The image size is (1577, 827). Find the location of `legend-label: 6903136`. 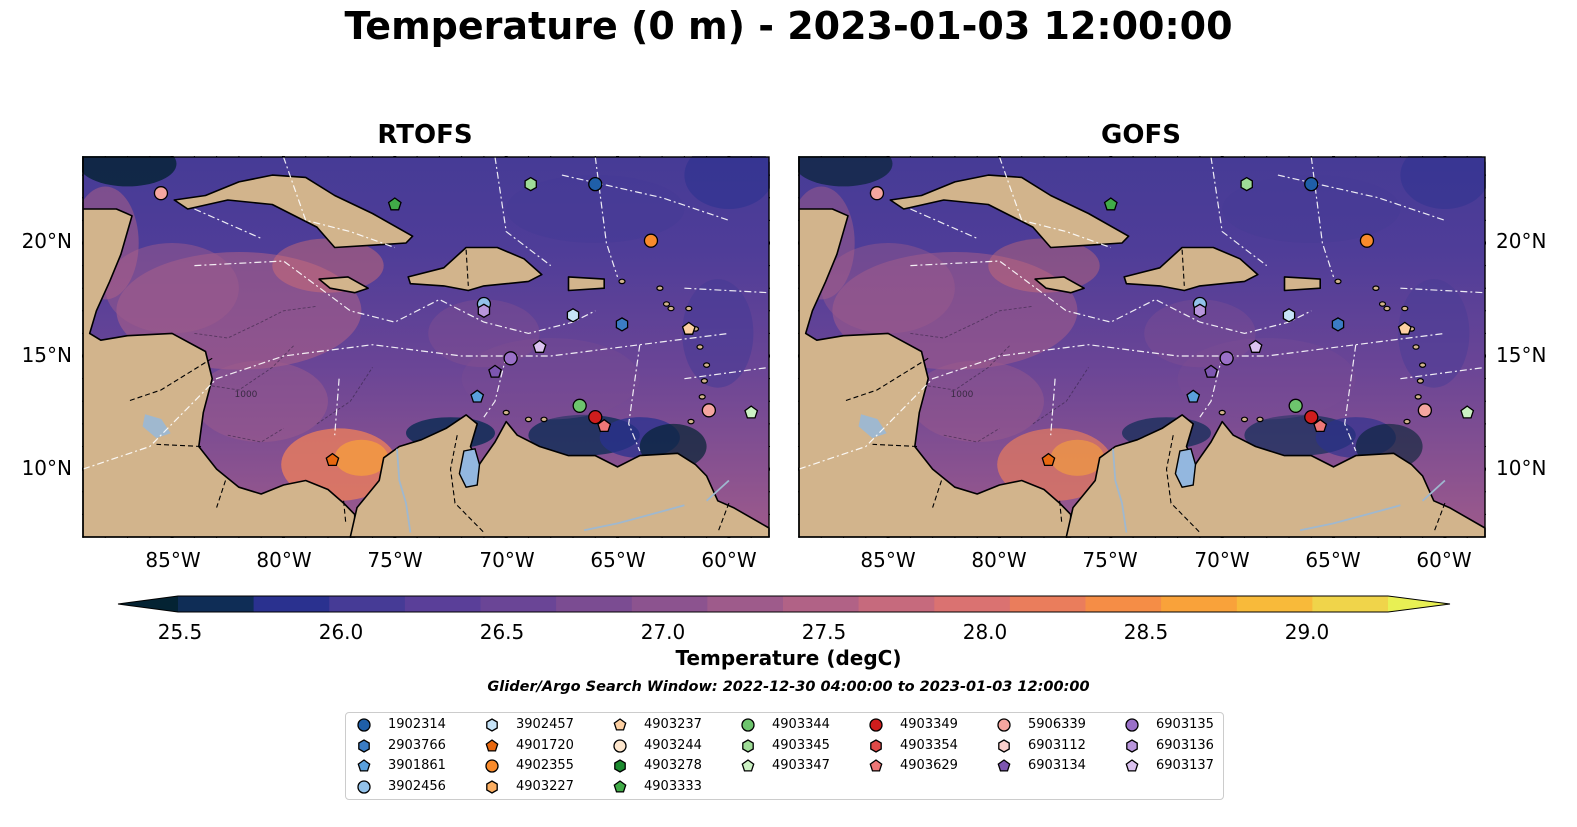

legend-label: 6903136 is located at coordinates (1185, 745).